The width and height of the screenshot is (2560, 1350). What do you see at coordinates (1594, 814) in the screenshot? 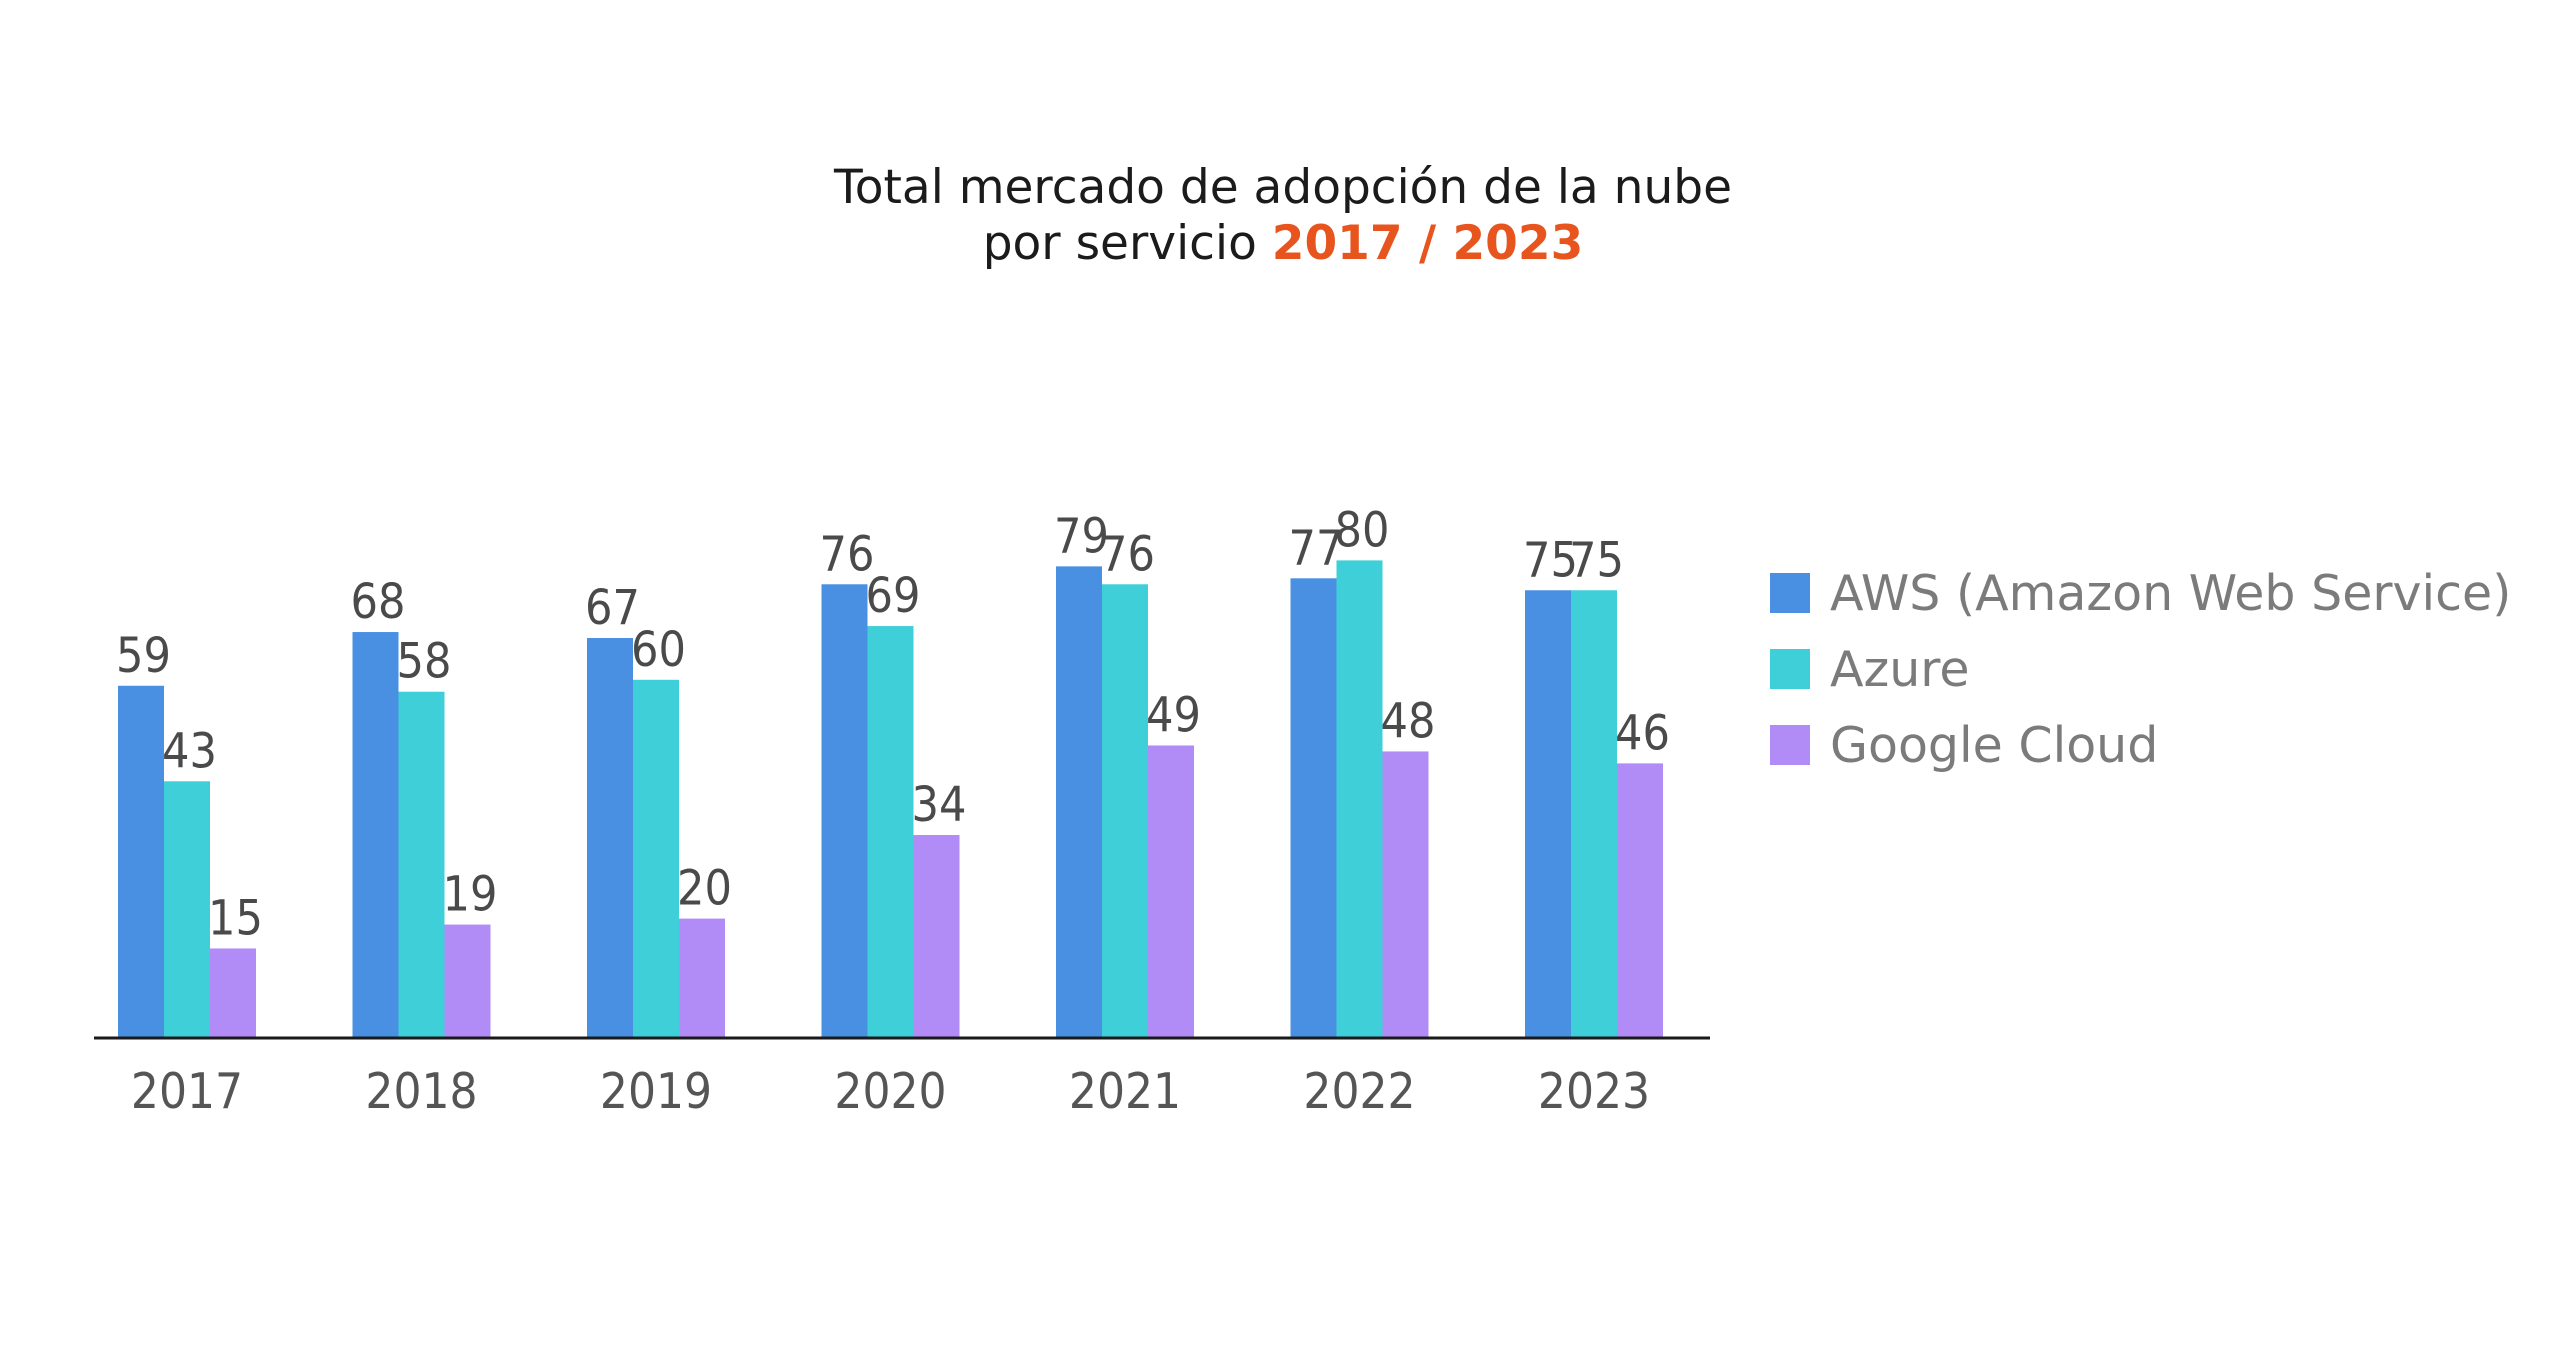
I see `bar-azure-2023` at bounding box center [1594, 814].